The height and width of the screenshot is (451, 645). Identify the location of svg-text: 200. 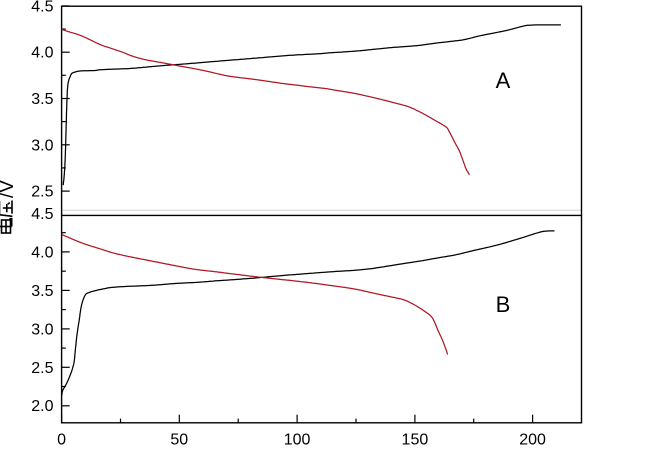
(532, 440).